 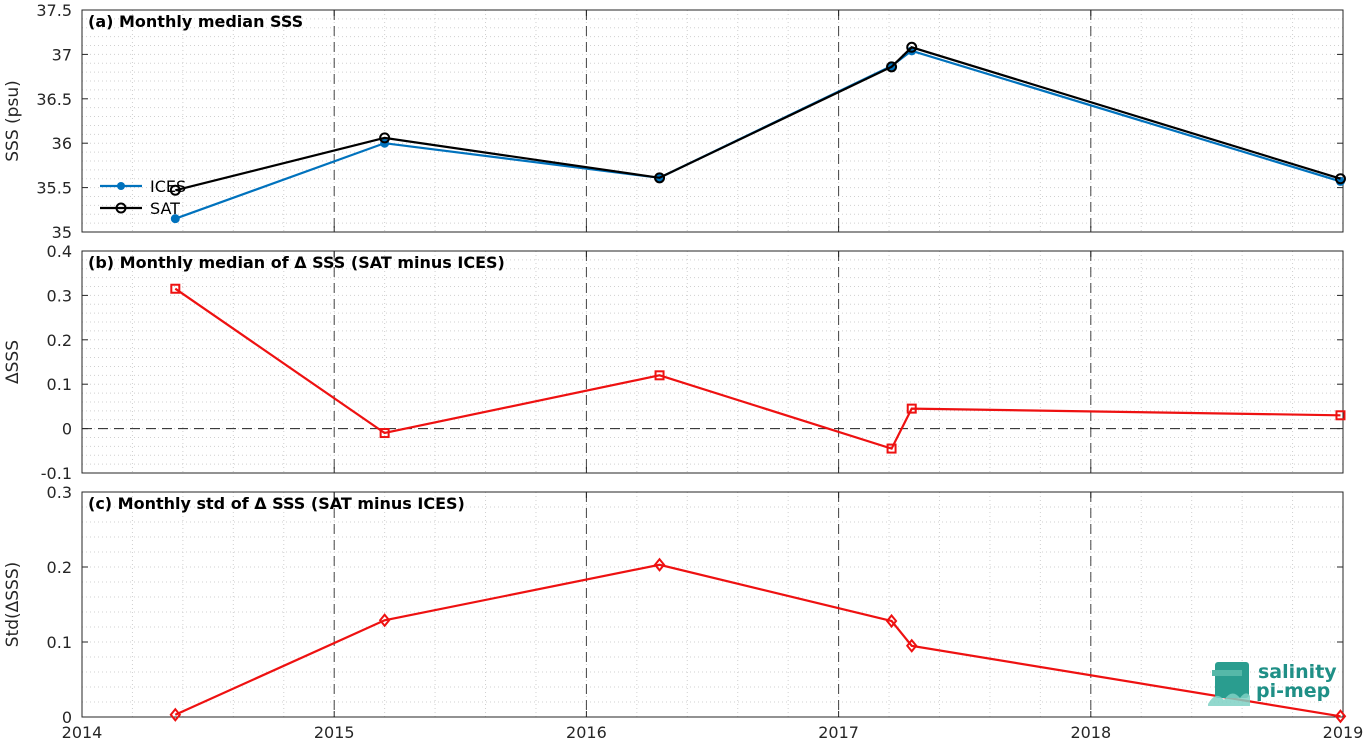 I want to click on legend-label: ICES, so click(x=168, y=186).